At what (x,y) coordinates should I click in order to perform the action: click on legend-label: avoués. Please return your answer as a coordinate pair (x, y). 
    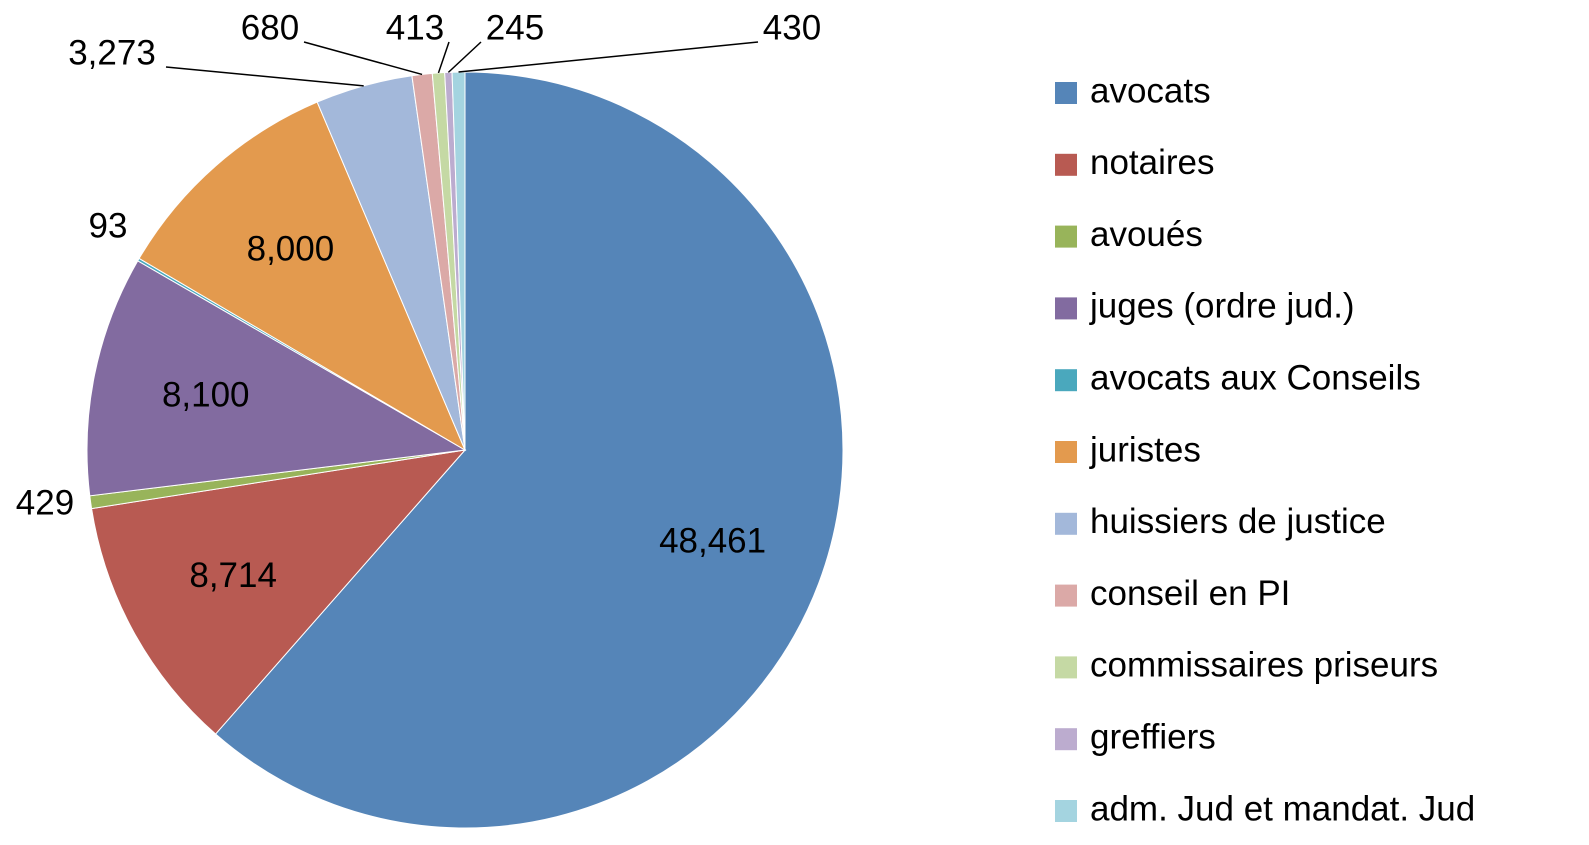
    Looking at the image, I should click on (1146, 234).